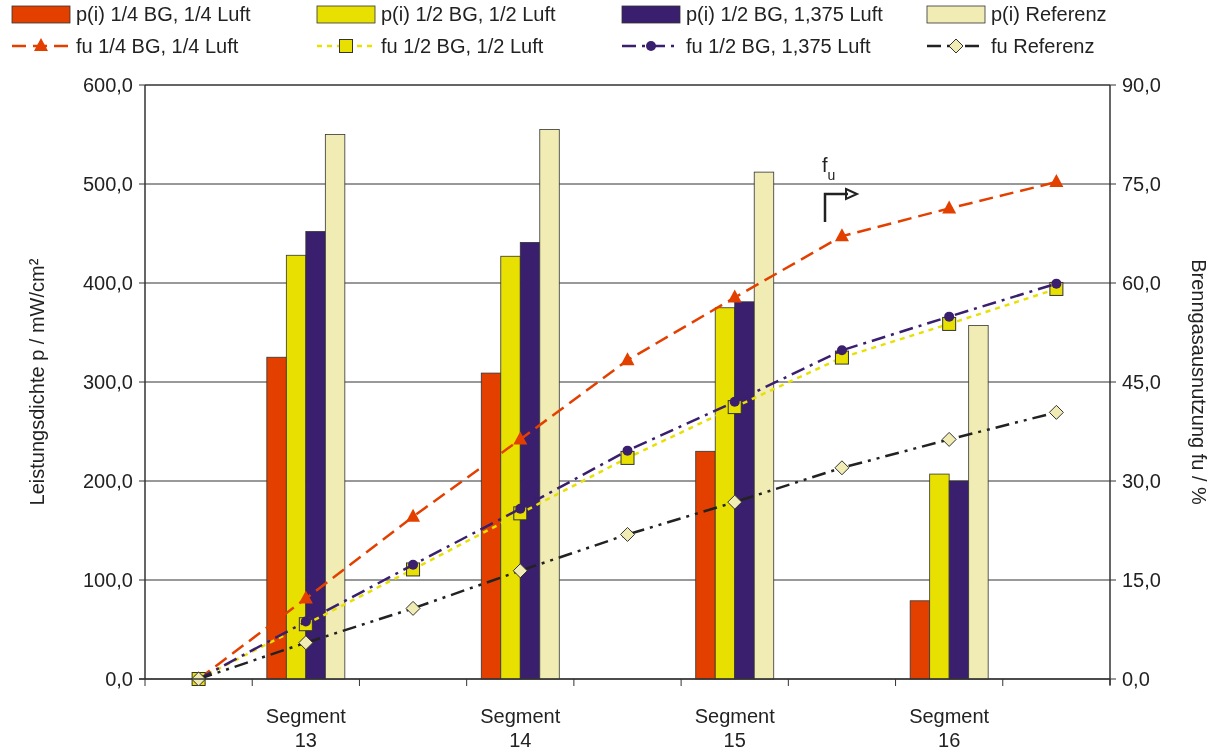 This screenshot has width=1222, height=753. Describe the element at coordinates (1199, 382) in the screenshot. I see `y2-axis-title: Brenngasausnutzung fu / %` at that location.